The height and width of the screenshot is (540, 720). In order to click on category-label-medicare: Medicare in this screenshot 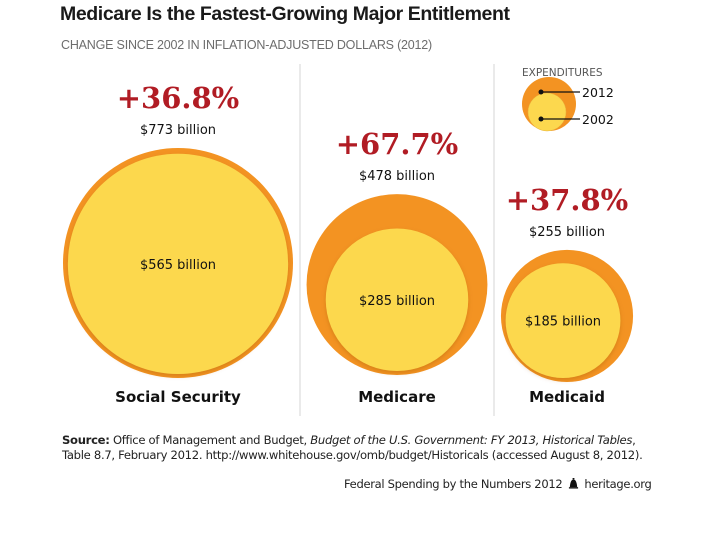, I will do `click(397, 397)`.